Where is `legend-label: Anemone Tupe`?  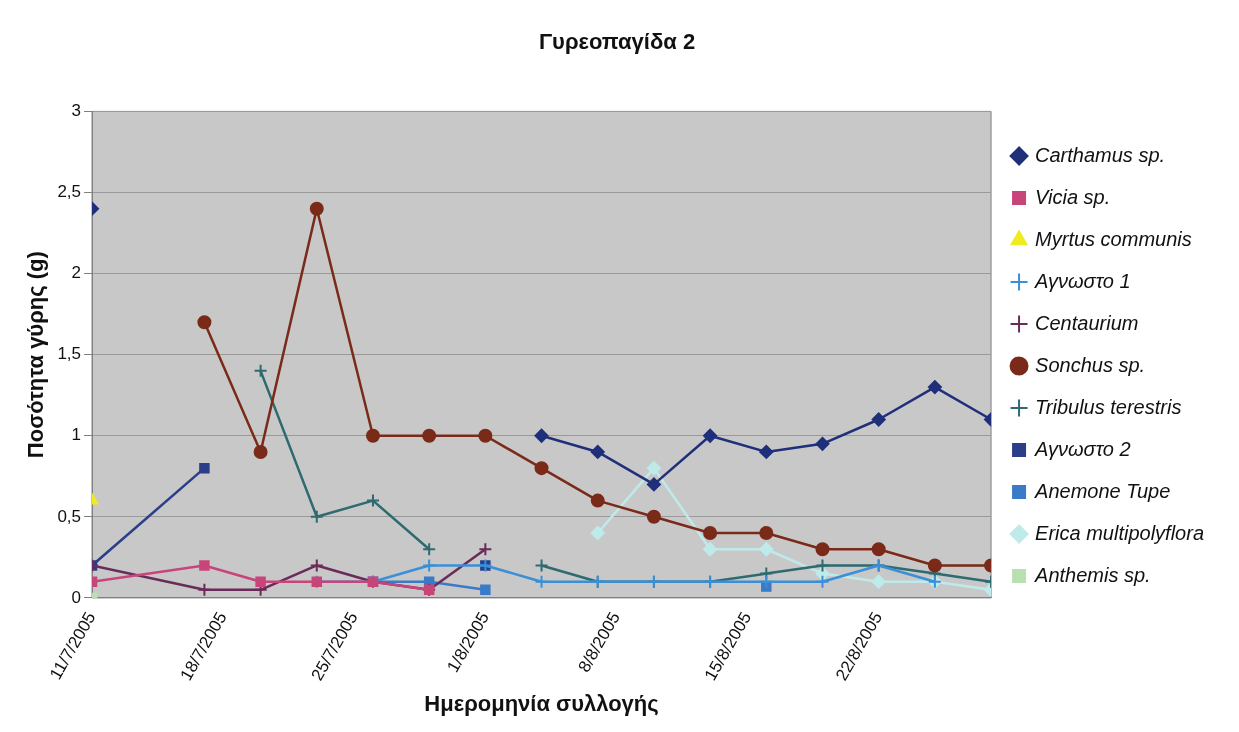 legend-label: Anemone Tupe is located at coordinates (1102, 490).